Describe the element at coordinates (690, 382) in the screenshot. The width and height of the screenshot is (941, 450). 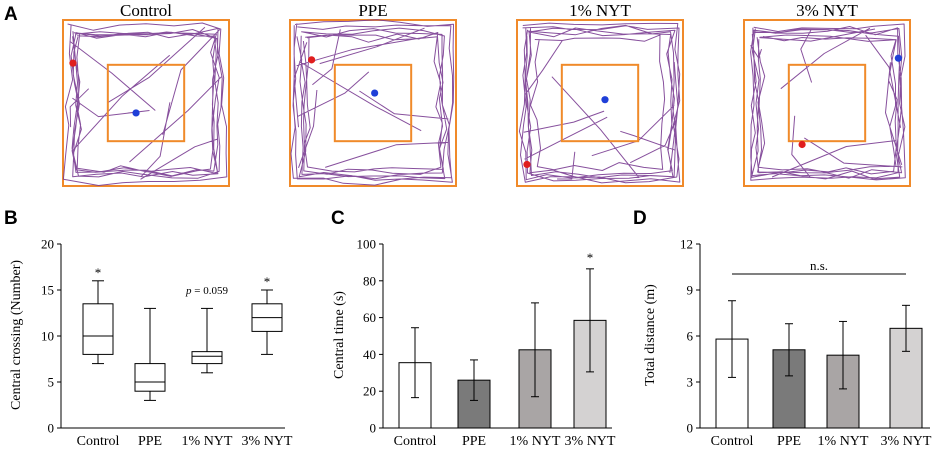
I see `y-tick-label: 3` at that location.